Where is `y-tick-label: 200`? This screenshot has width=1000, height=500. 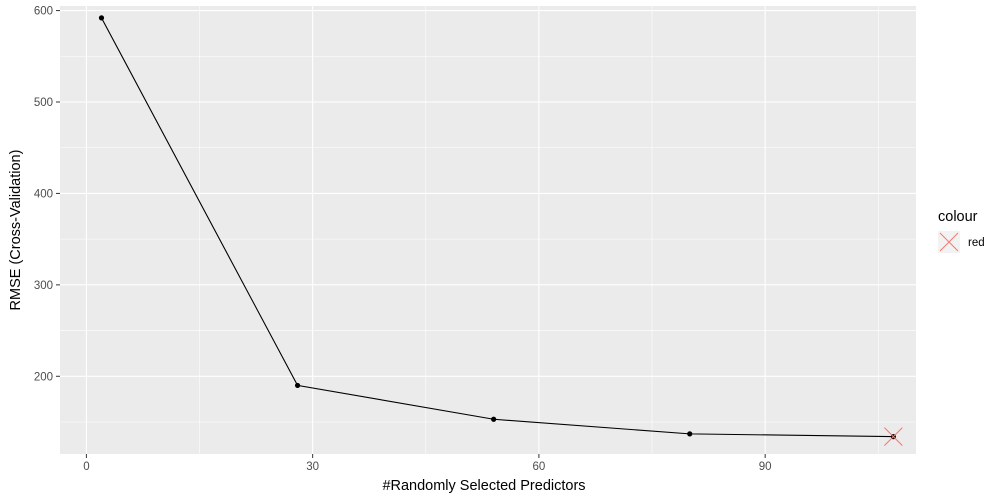 y-tick-label: 200 is located at coordinates (43, 377).